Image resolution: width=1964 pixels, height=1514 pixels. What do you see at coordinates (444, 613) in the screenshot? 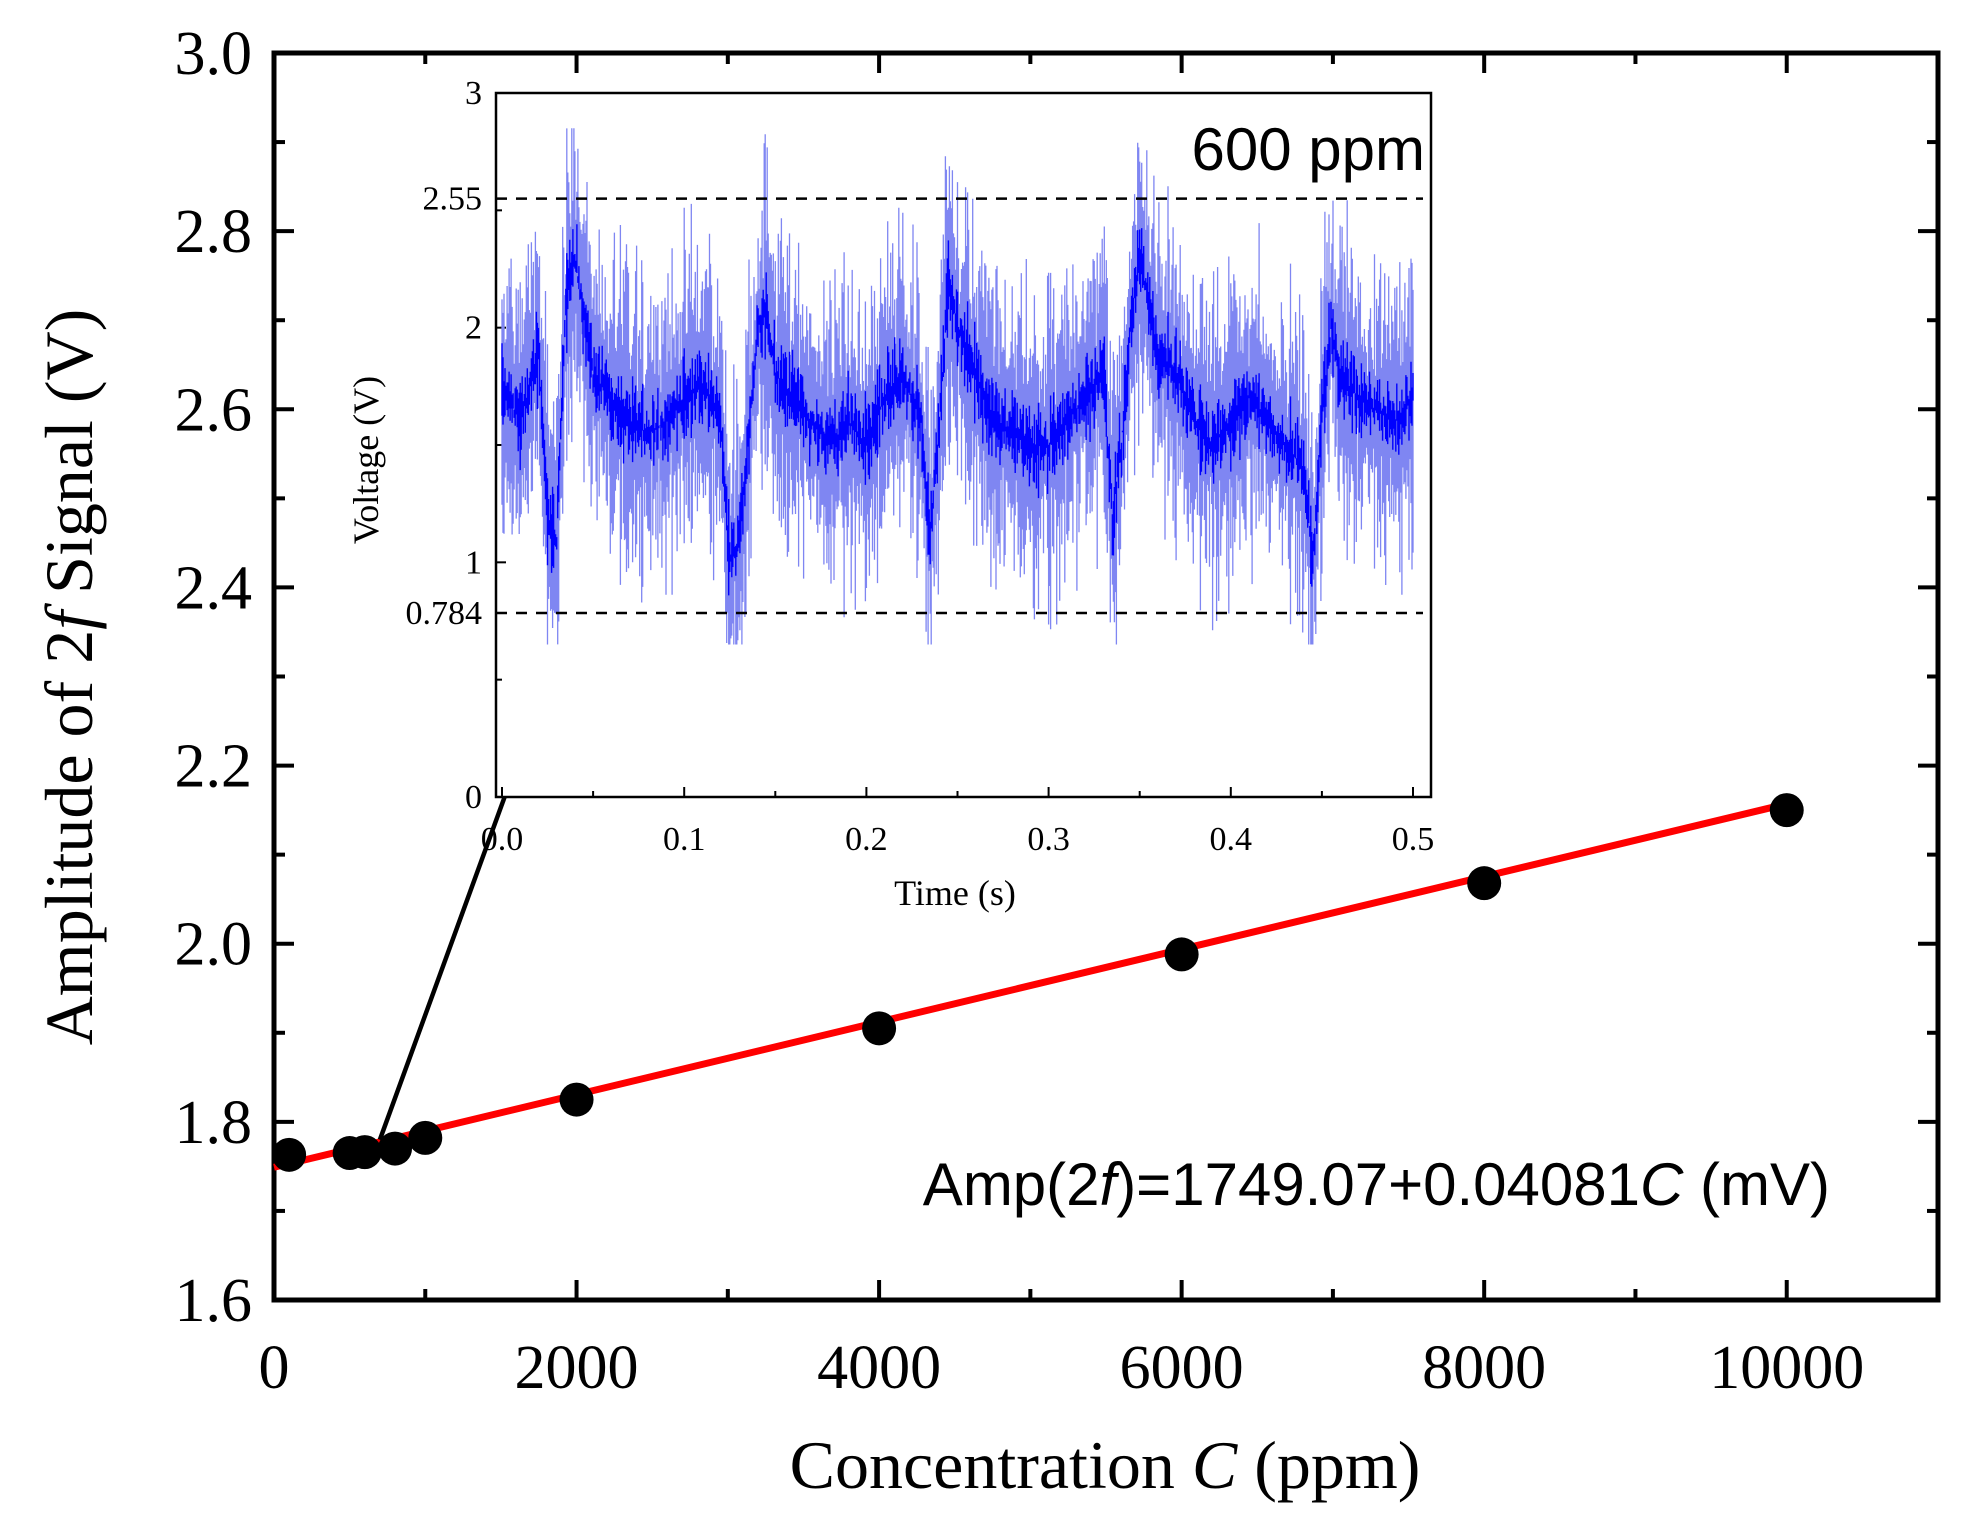
I see `inset-y-tick-label: 0.784` at bounding box center [444, 613].